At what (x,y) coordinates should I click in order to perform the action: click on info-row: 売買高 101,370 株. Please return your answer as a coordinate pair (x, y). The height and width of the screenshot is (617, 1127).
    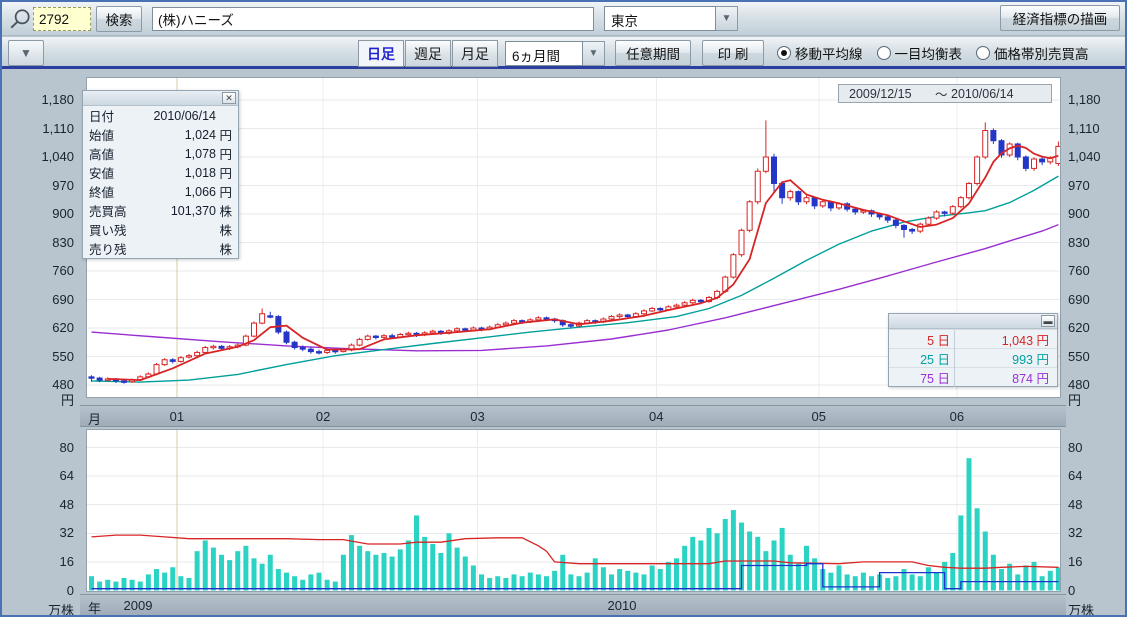
    Looking at the image, I should click on (160, 210).